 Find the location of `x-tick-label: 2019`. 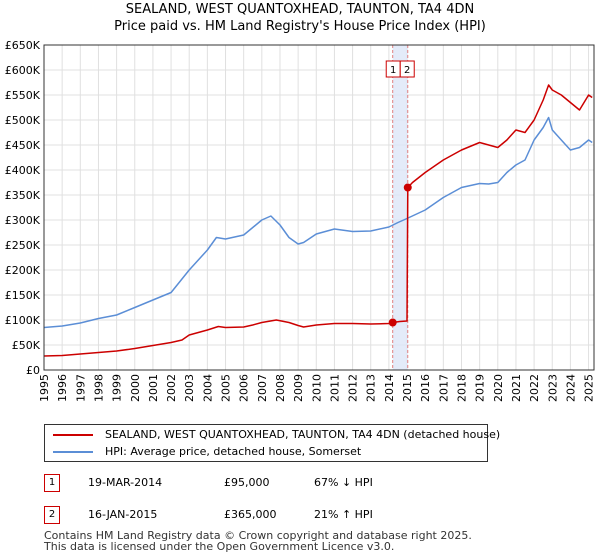

x-tick-label: 2019 is located at coordinates (480, 388).